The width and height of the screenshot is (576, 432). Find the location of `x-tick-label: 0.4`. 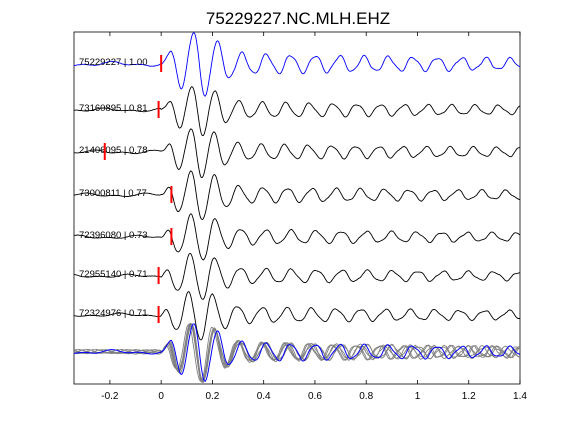

x-tick-label: 0.4 is located at coordinates (264, 396).